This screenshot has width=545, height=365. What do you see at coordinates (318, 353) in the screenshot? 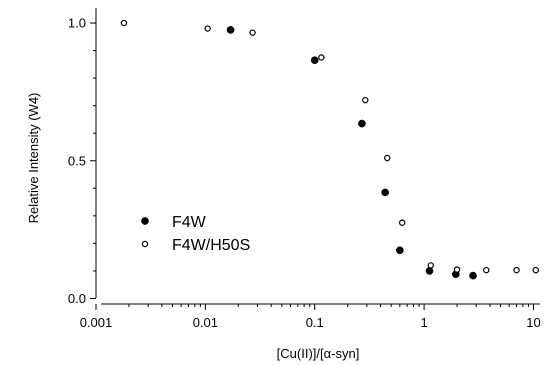
I see `x-axis-label: [Cu(II)]/[α-syn]` at bounding box center [318, 353].